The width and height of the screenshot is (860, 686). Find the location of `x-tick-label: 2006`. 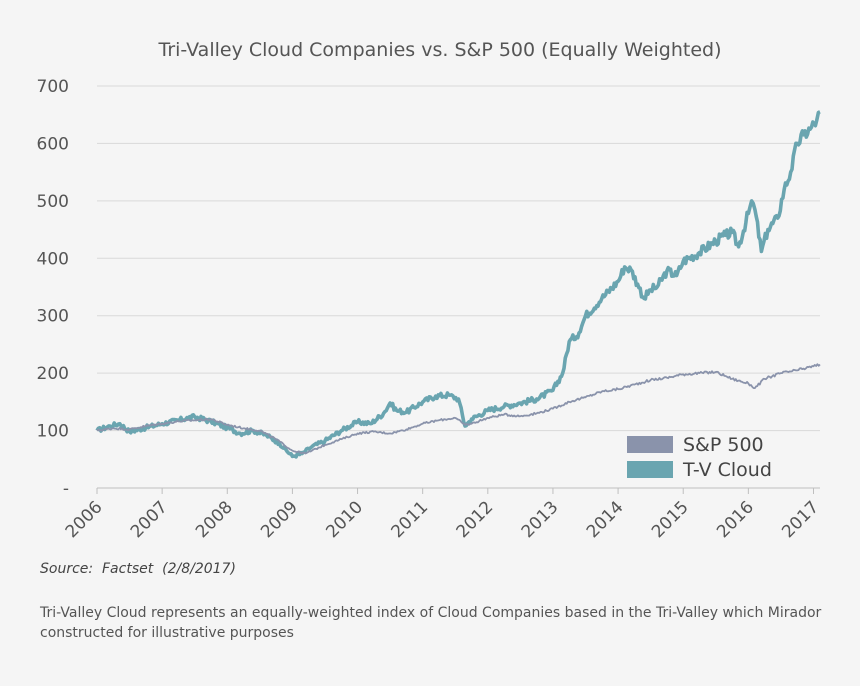

x-tick-label: 2006 is located at coordinates (84, 519).